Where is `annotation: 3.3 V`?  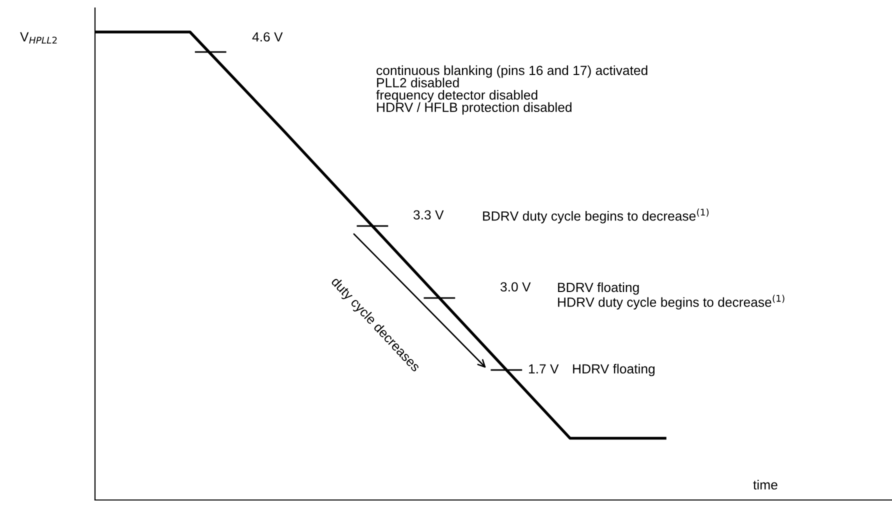 annotation: 3.3 V is located at coordinates (429, 215).